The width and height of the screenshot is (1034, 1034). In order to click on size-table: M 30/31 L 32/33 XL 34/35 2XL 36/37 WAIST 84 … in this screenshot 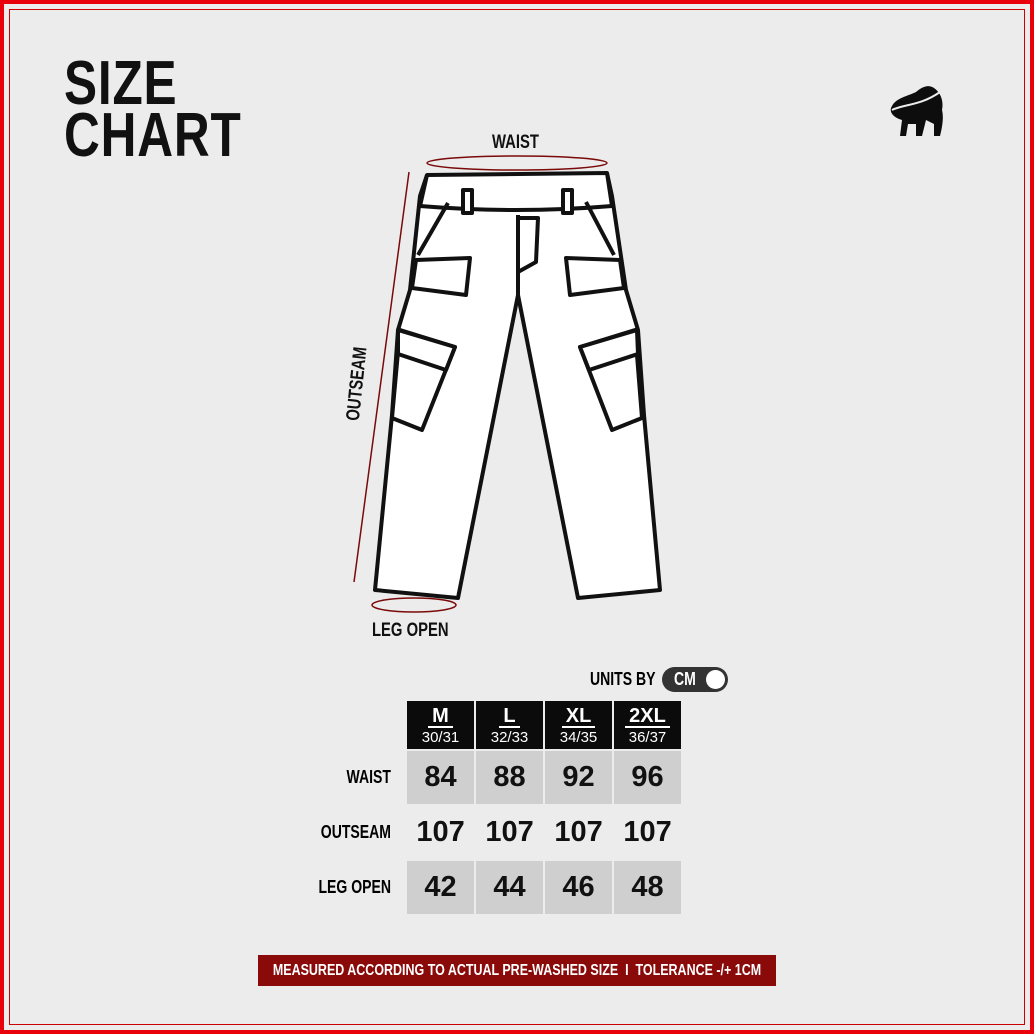, I will do `click(489, 807)`.